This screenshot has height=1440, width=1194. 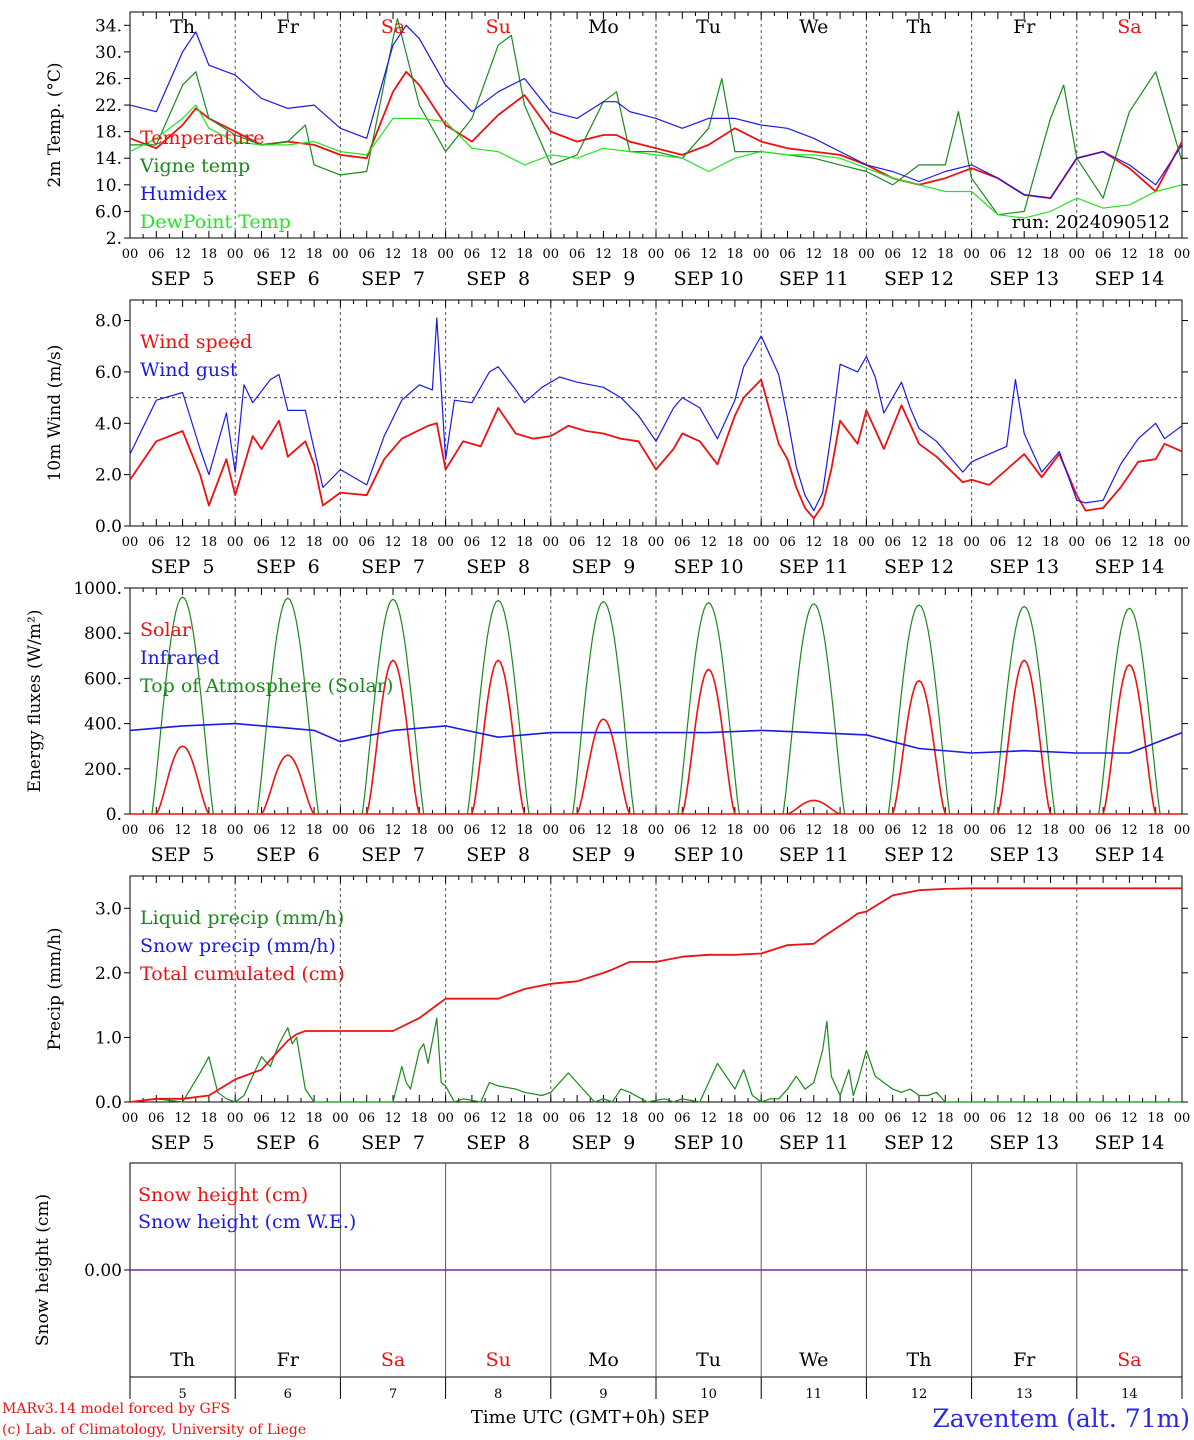 I want to click on date-label: SEP 9, so click(x=603, y=855).